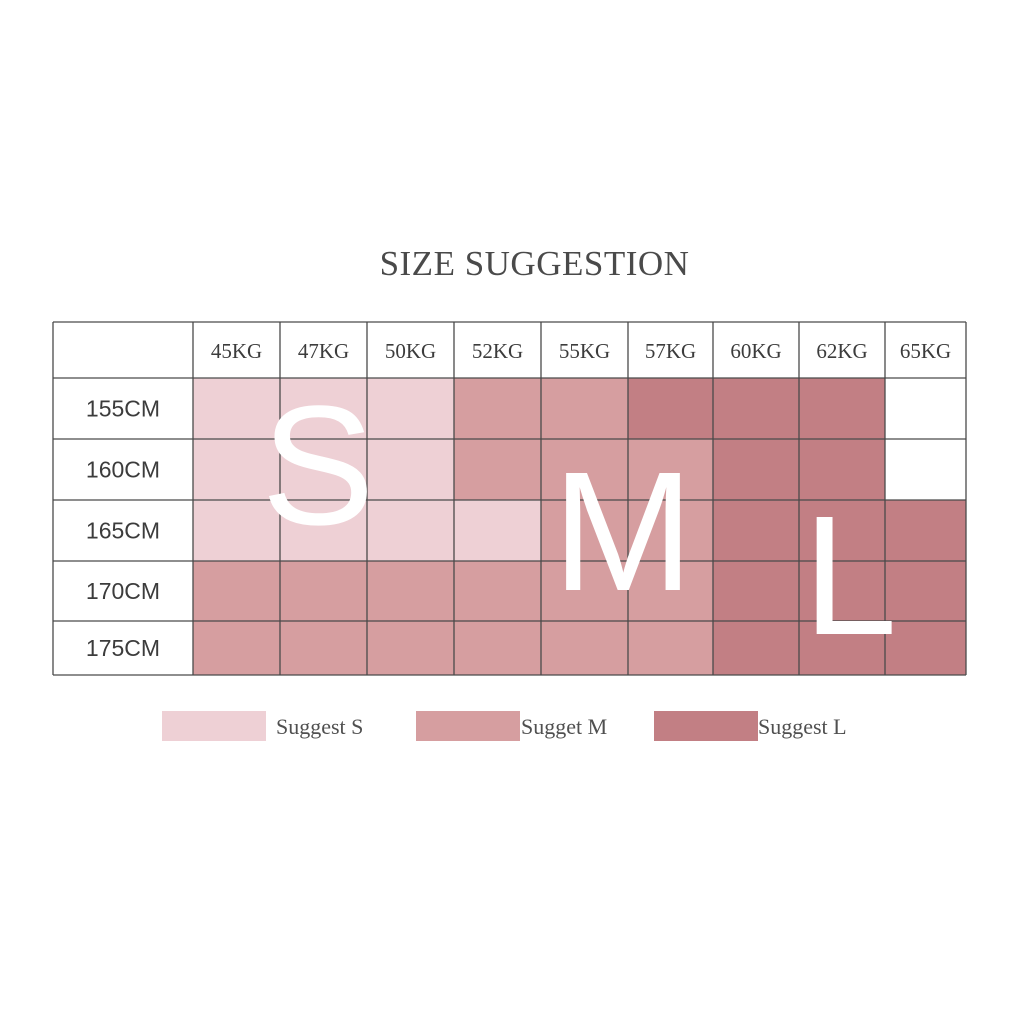 The height and width of the screenshot is (1021, 1021). I want to click on row-header: 155CM, so click(123, 409).